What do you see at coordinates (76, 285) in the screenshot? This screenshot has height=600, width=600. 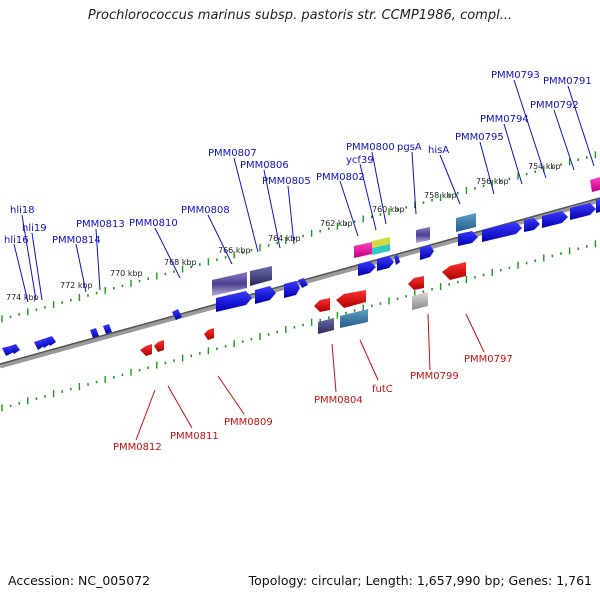 I see `scale-label: 772 kbp` at bounding box center [76, 285].